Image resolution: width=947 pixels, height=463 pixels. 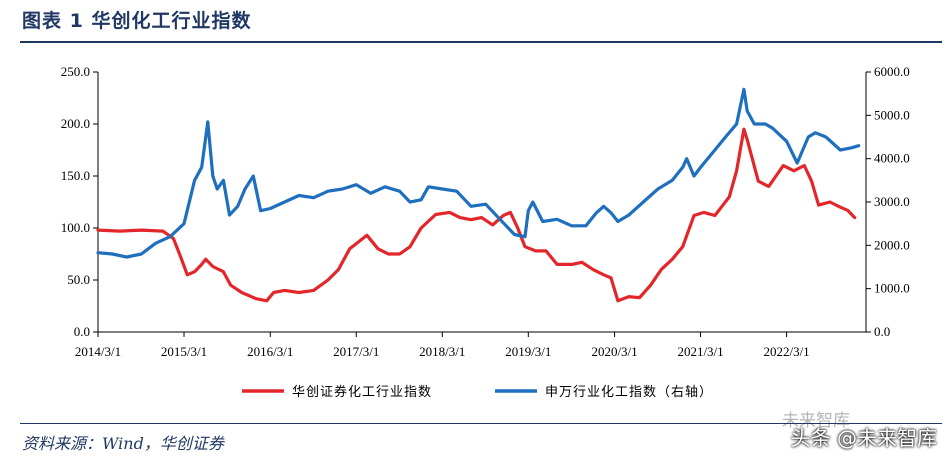 I want to click on watermark-text: 头条 @未来智库, so click(x=863, y=438).